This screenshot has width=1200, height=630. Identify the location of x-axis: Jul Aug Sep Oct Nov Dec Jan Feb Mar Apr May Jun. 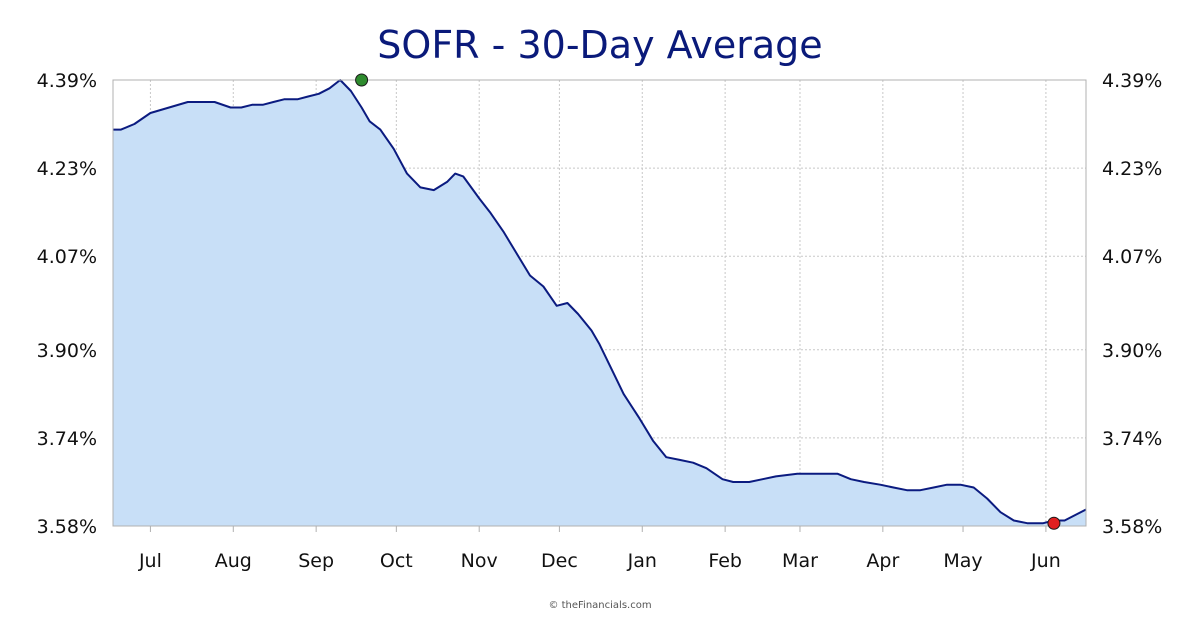
(599, 549).